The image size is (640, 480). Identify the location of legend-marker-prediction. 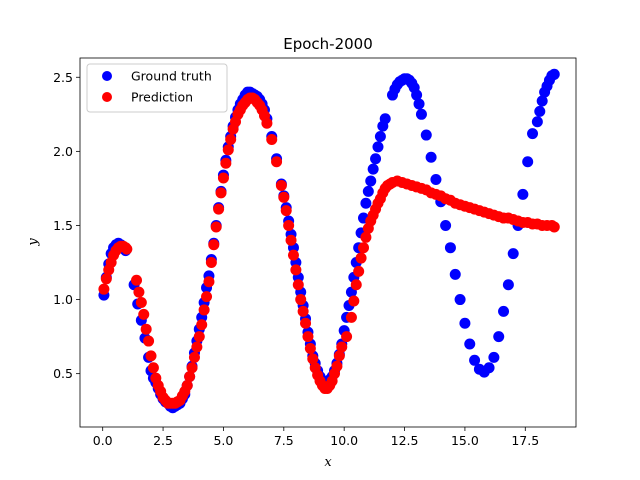
(107, 97).